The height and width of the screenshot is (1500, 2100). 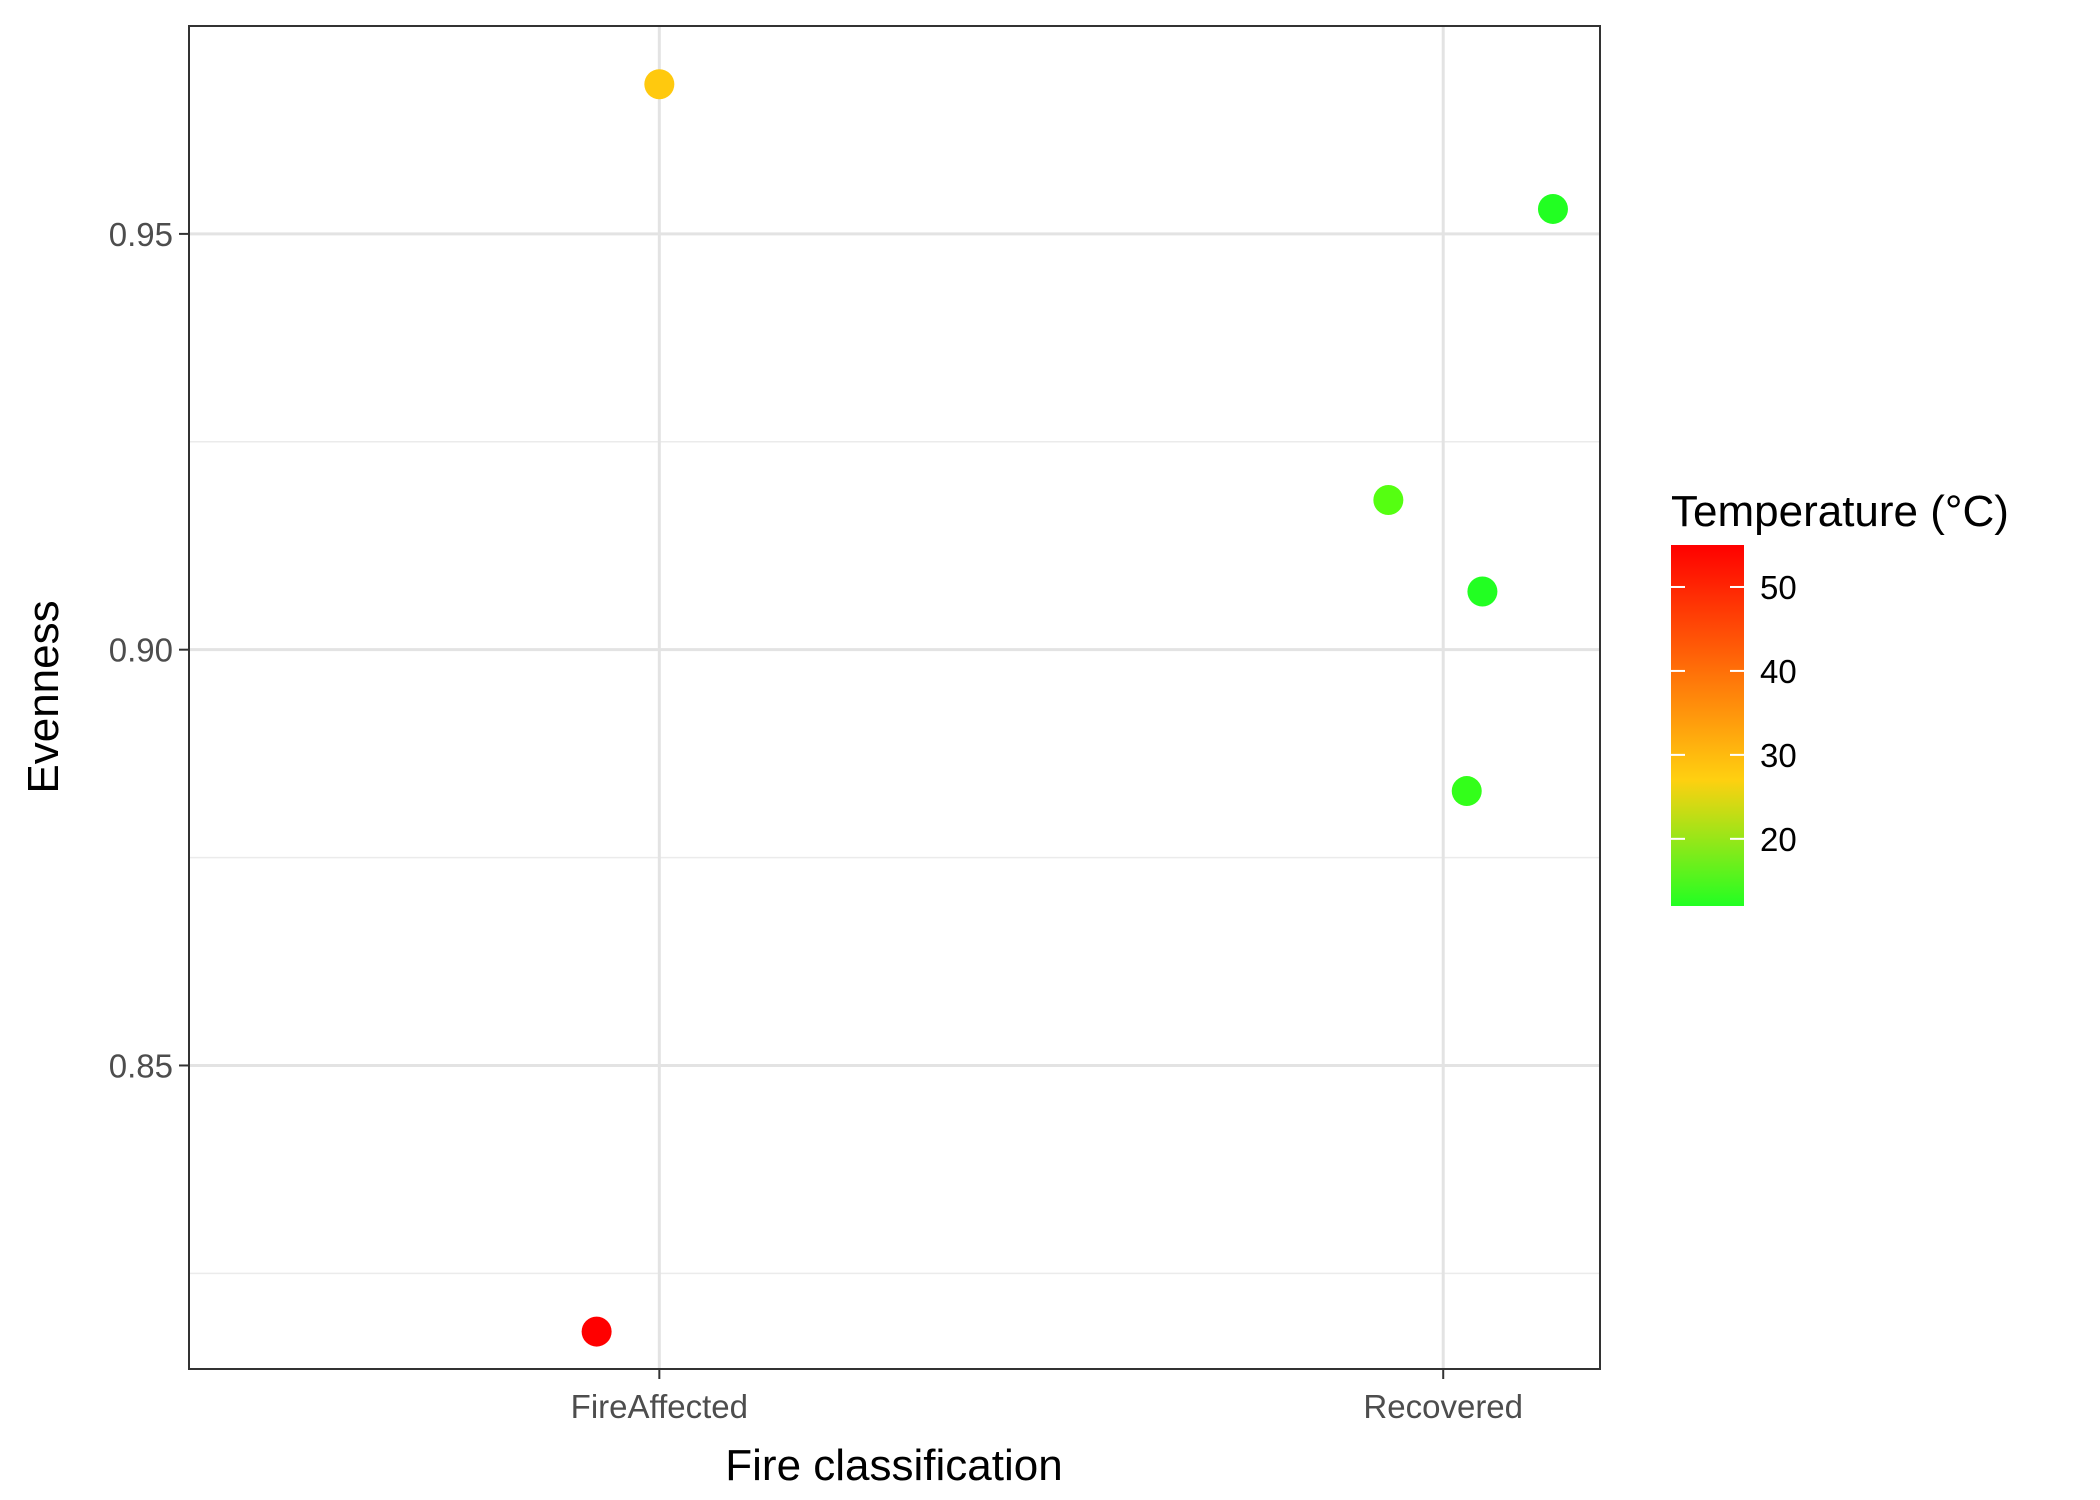 What do you see at coordinates (1778, 671) in the screenshot?
I see `colorbar-tick-label: 40` at bounding box center [1778, 671].